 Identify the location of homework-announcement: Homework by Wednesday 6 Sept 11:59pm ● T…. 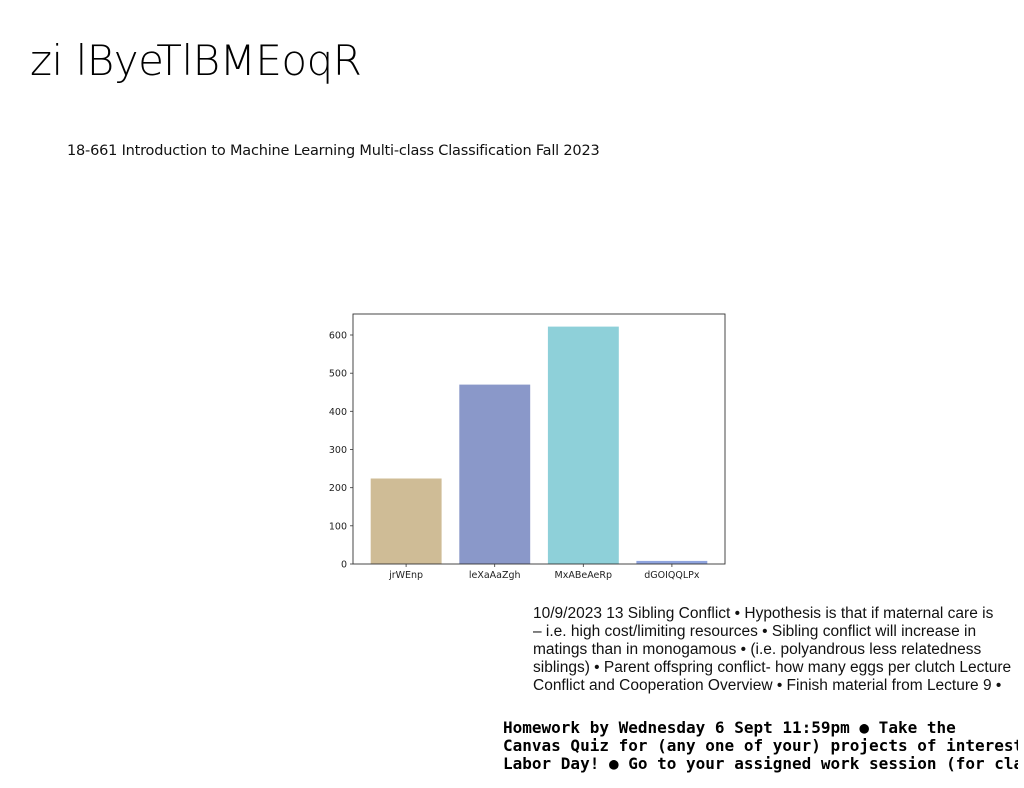
(760, 747).